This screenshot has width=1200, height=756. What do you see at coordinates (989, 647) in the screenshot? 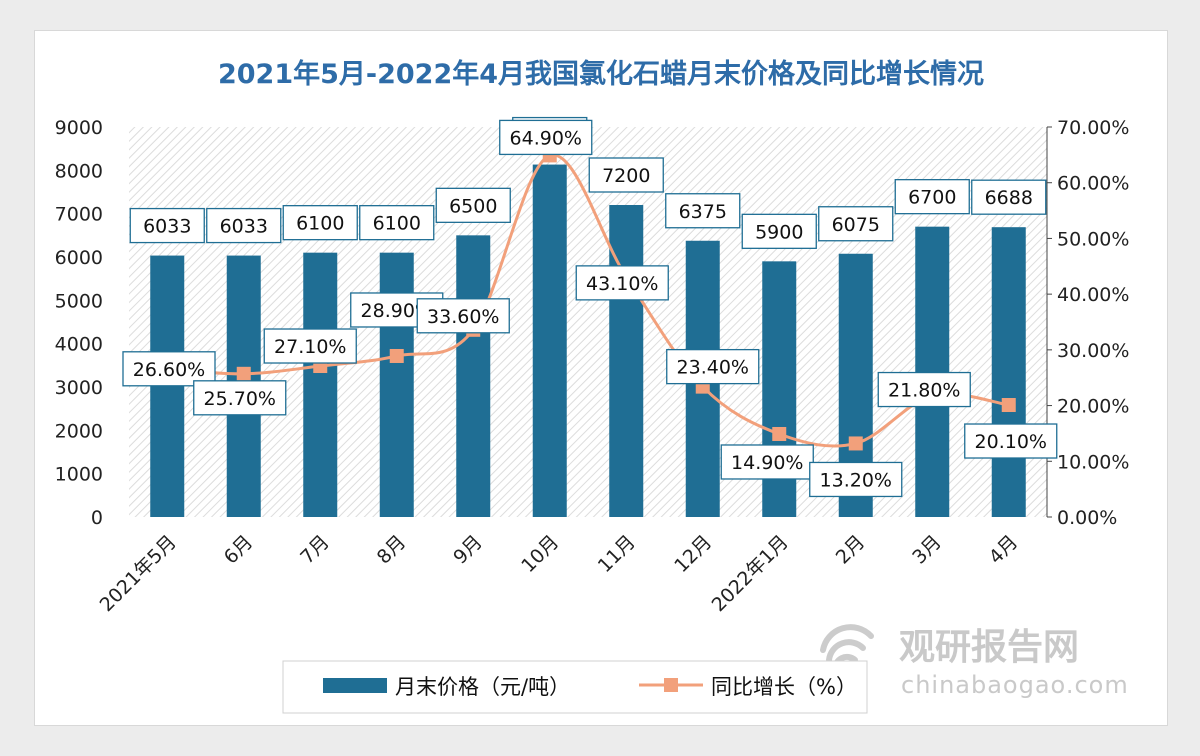
I see `watermark-brand: 观研报告网` at bounding box center [989, 647].